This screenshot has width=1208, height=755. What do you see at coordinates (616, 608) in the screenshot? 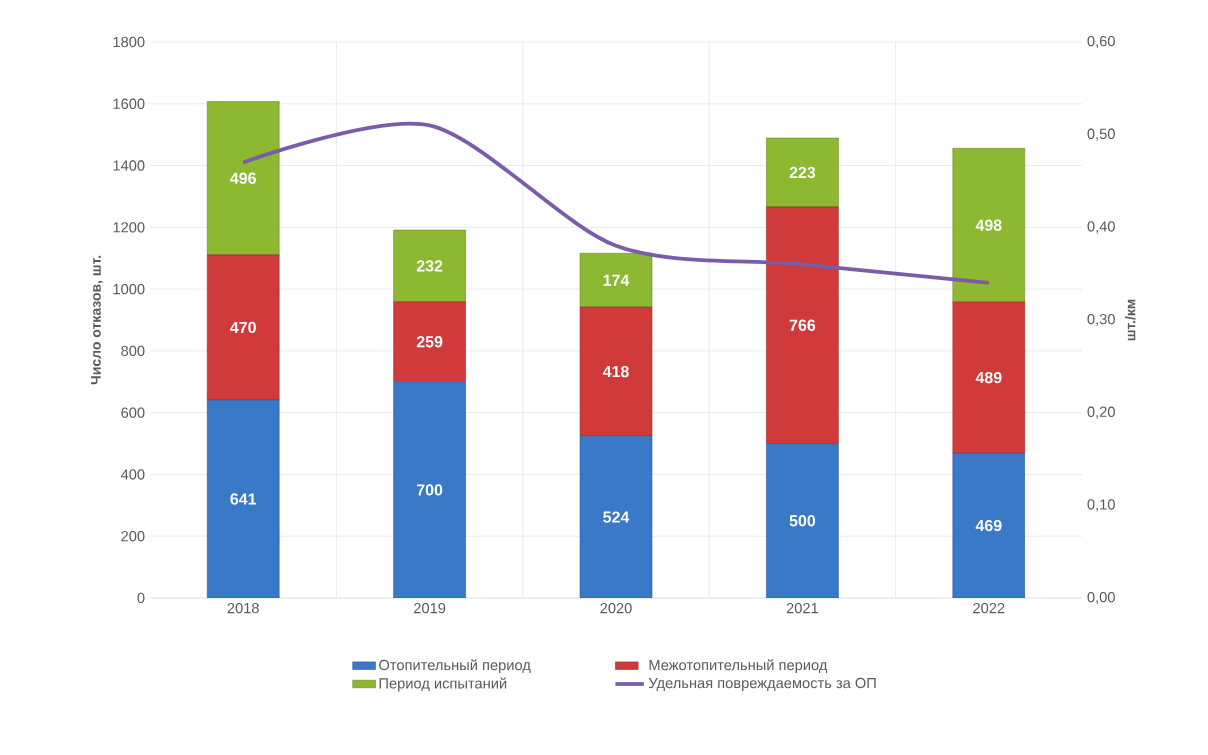
I see `x-tick-label: 2020` at bounding box center [616, 608].